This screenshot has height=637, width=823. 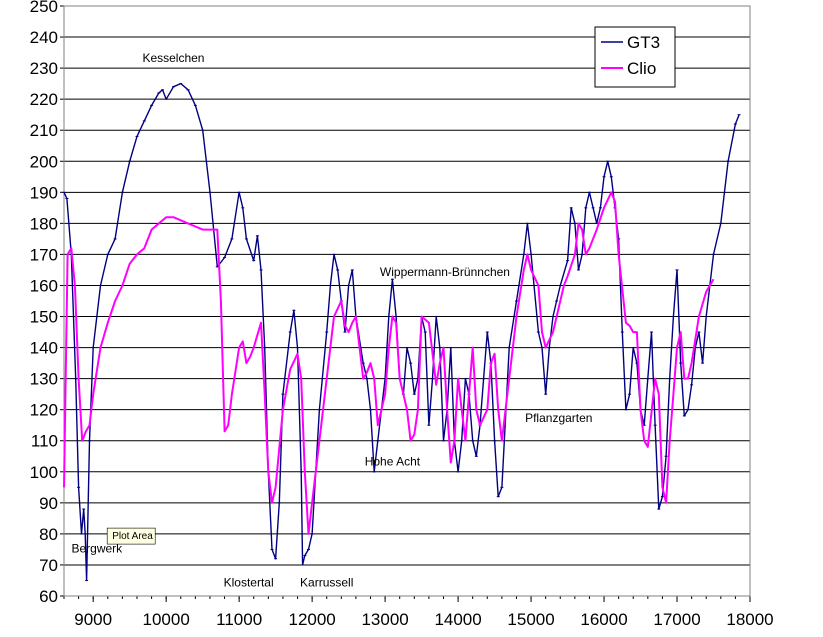 What do you see at coordinates (384, 619) in the screenshot?
I see `x-tick-label: 13000` at bounding box center [384, 619].